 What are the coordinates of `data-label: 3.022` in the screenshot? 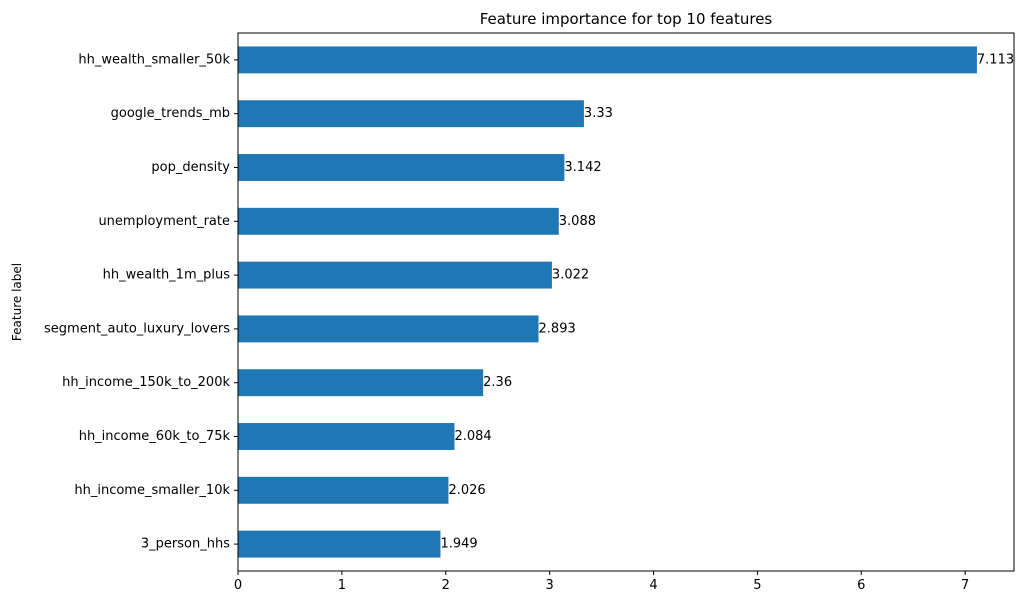 It's located at (570, 275).